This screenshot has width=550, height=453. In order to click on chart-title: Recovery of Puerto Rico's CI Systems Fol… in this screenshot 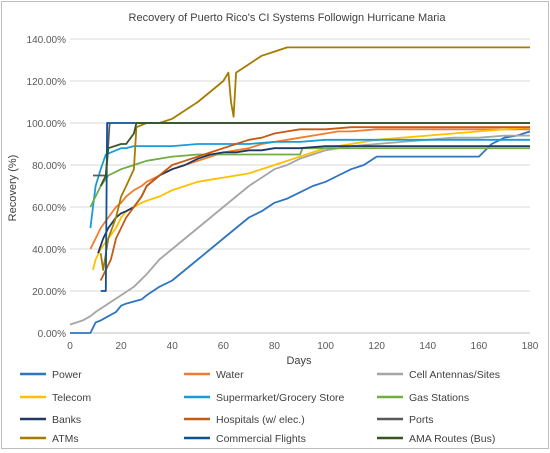, I will do `click(288, 18)`.